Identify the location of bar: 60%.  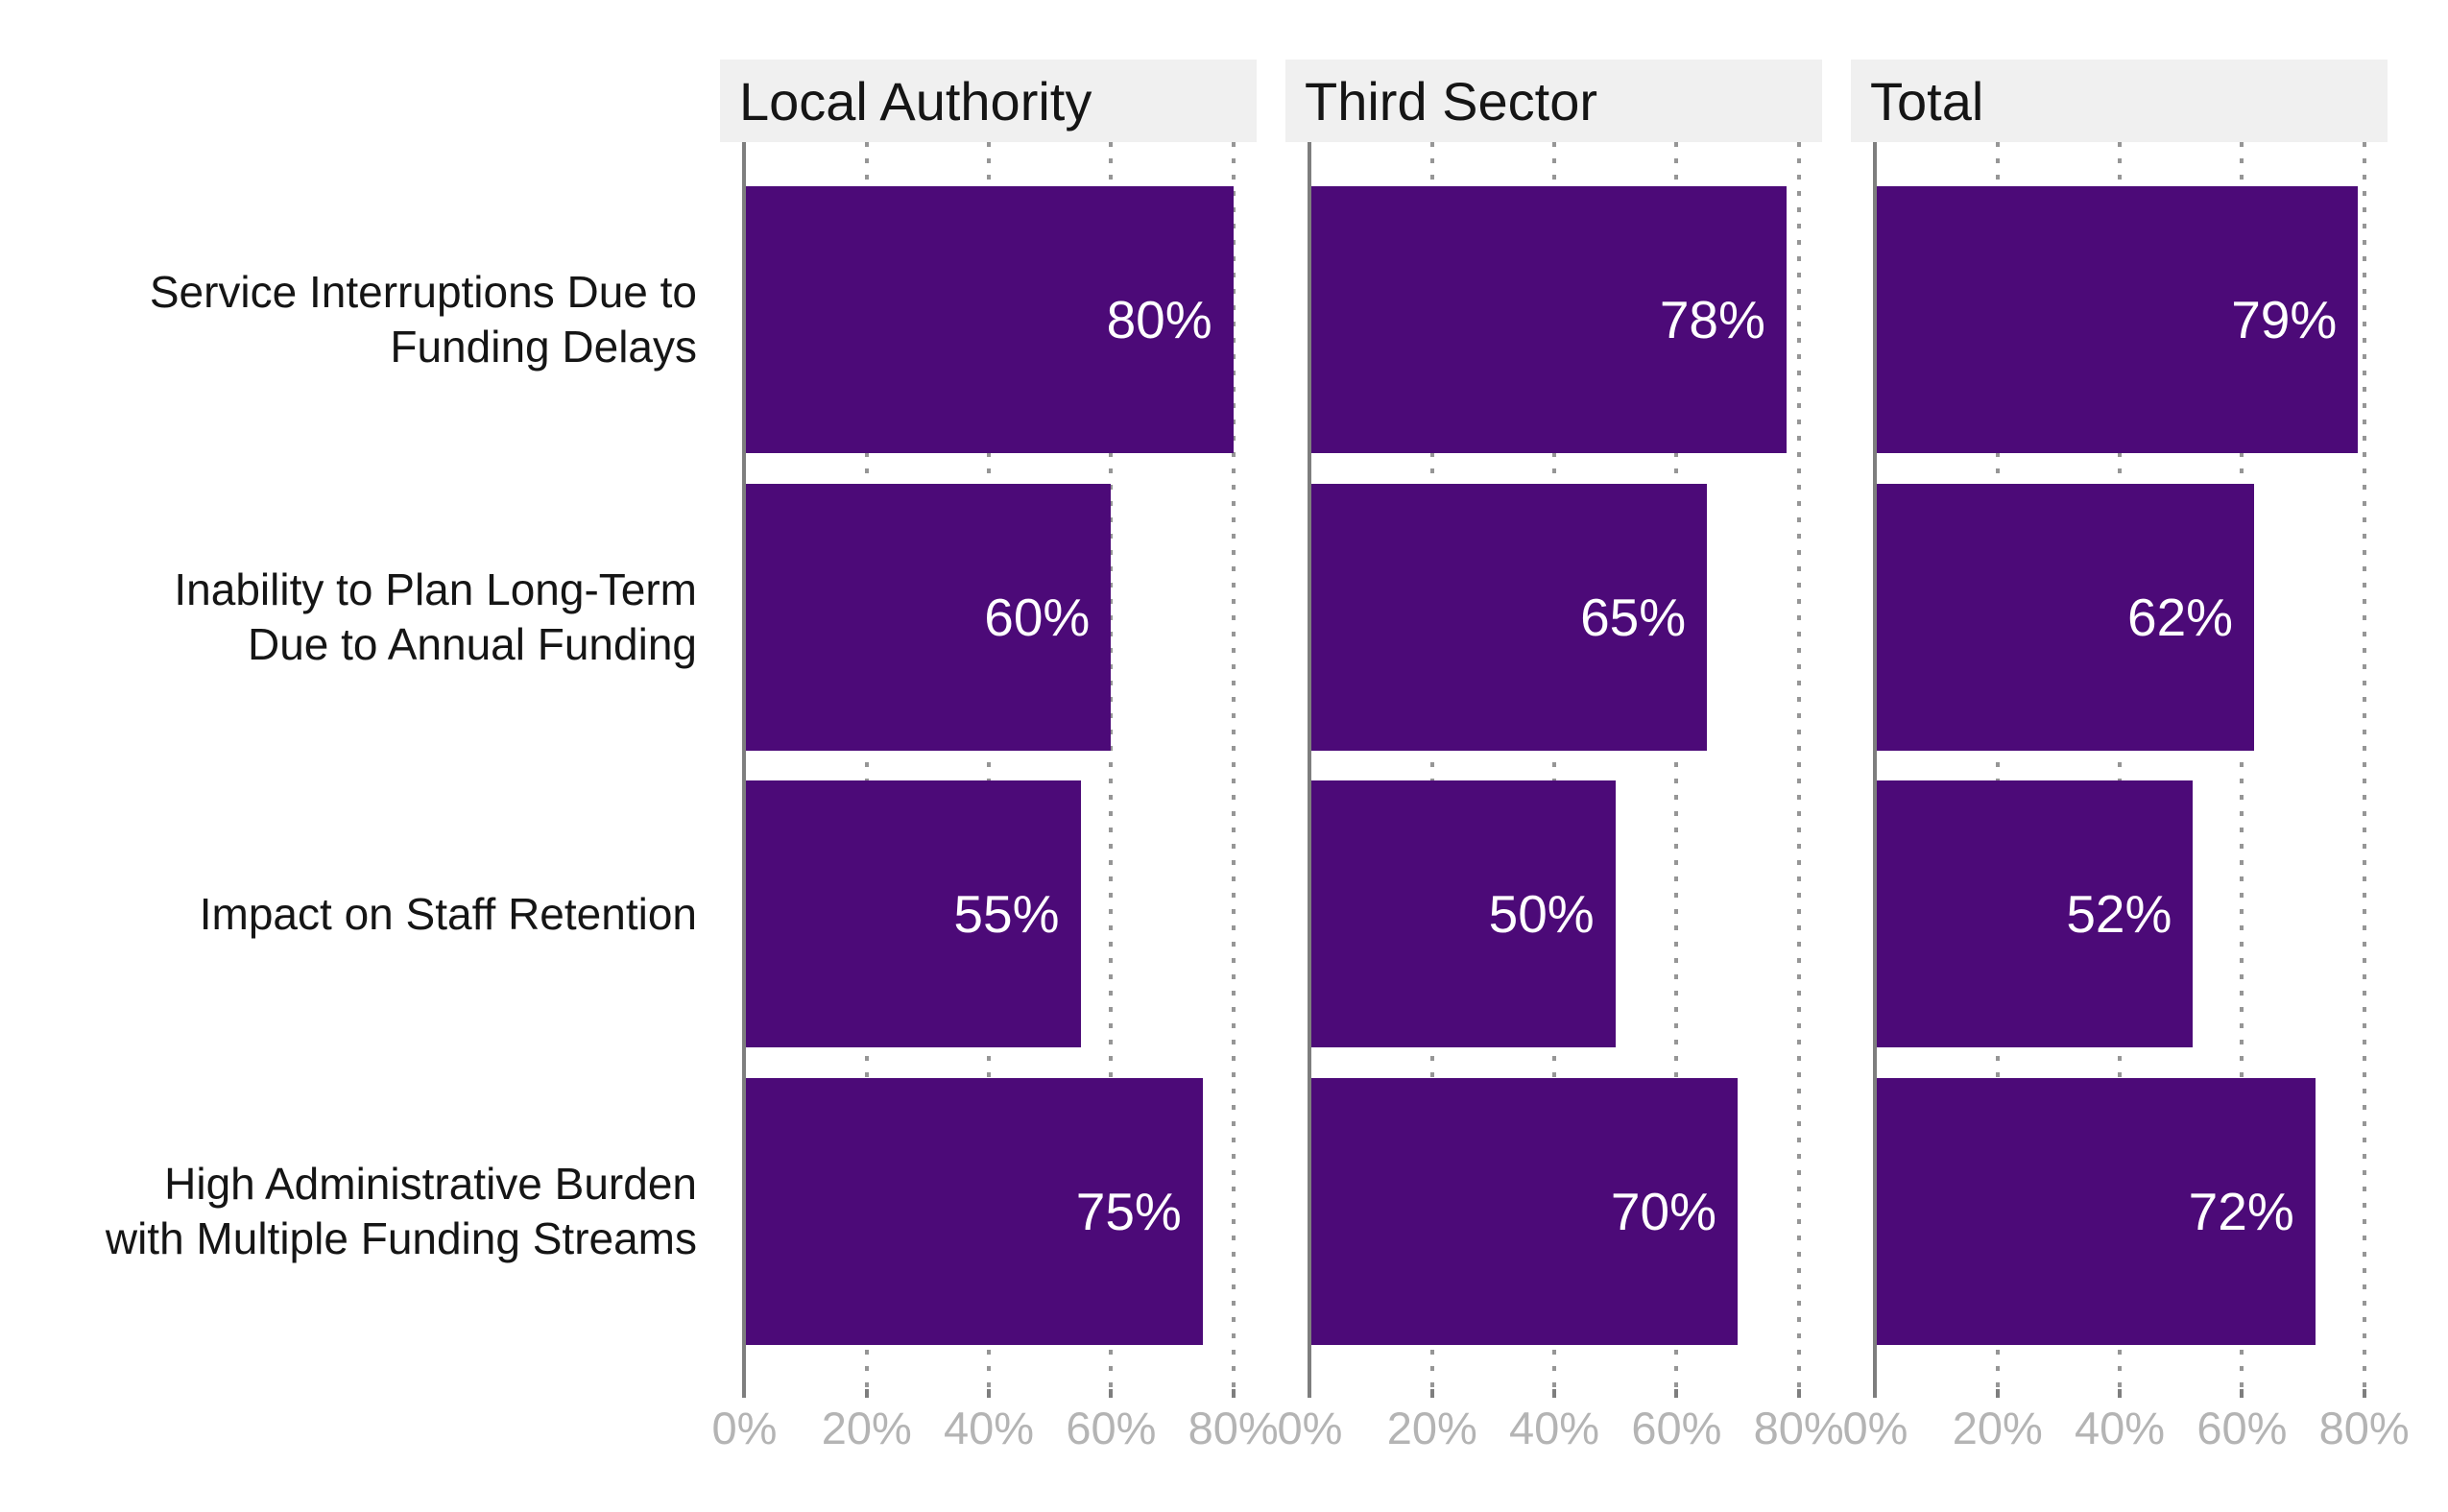
(928, 617).